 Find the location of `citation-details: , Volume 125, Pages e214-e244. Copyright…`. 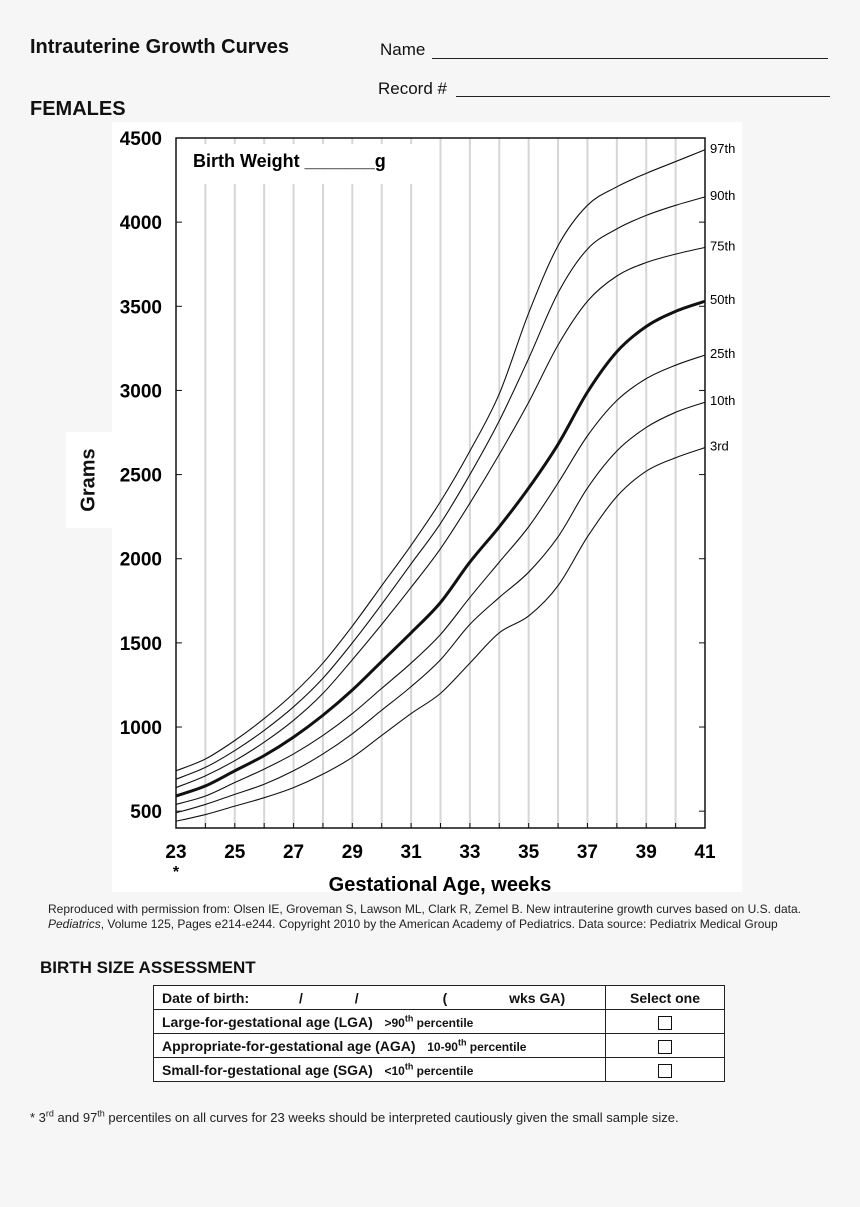

citation-details: , Volume 125, Pages e214-e244. Copyright… is located at coordinates (439, 924).